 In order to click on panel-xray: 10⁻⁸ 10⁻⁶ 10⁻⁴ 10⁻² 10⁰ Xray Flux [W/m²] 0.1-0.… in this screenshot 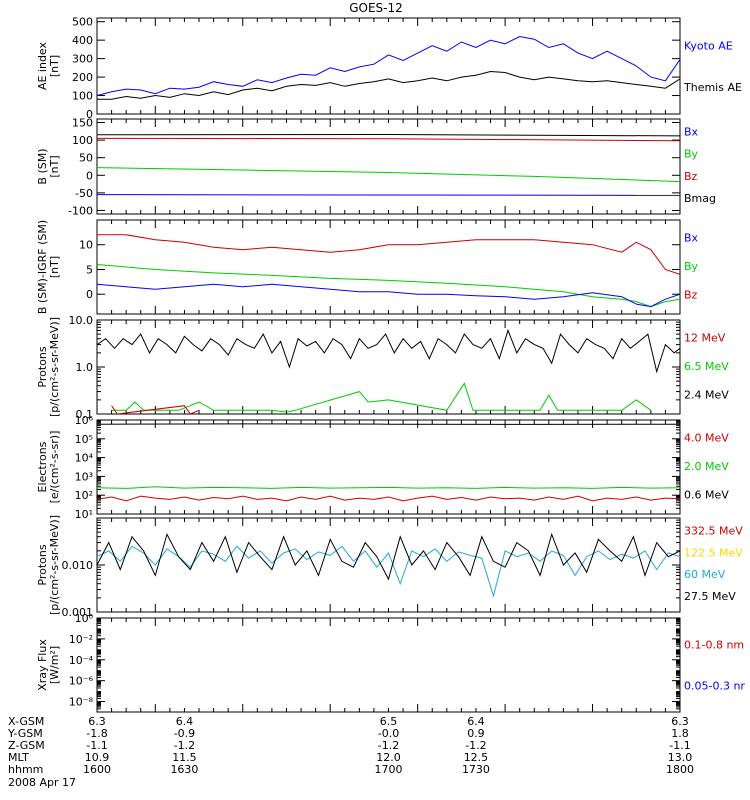, I will do `click(390, 662)`.